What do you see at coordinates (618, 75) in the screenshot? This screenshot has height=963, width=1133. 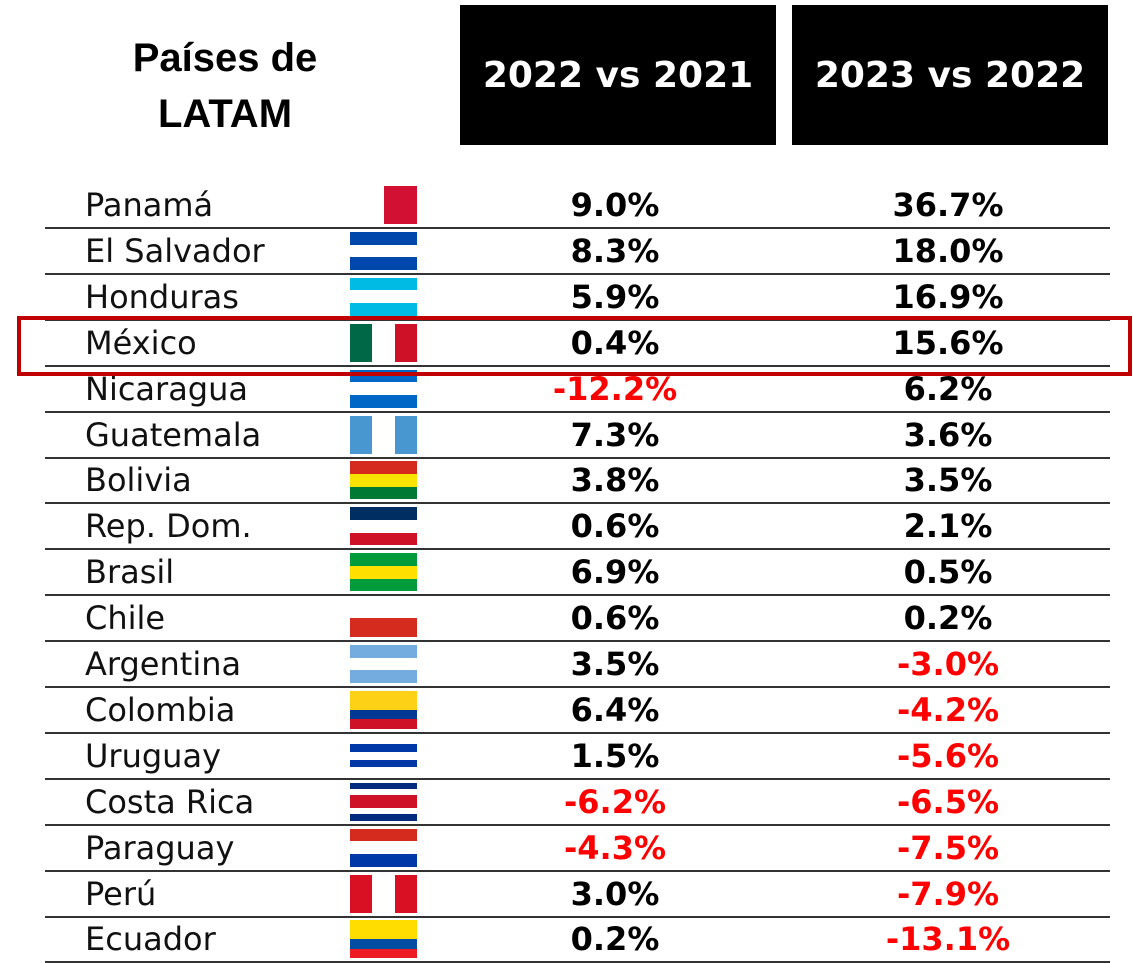 I see `column-header: 2022 vs 2021` at bounding box center [618, 75].